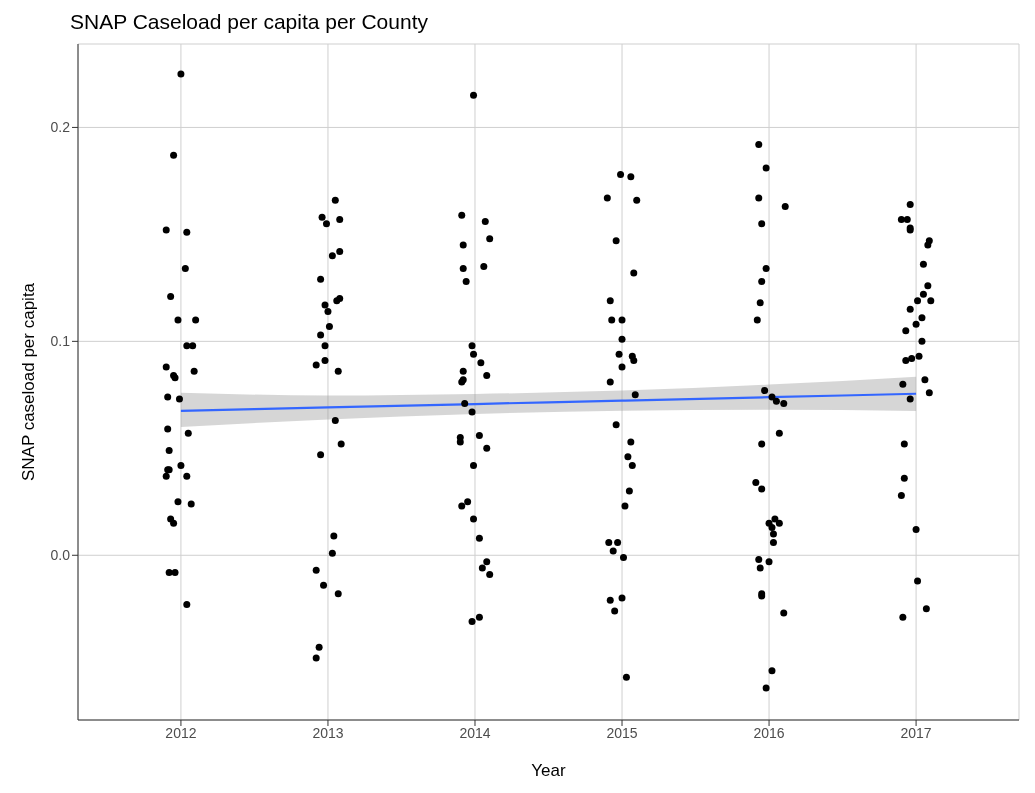 The width and height of the screenshot is (1035, 793). I want to click on line-series, so click(548, 402).